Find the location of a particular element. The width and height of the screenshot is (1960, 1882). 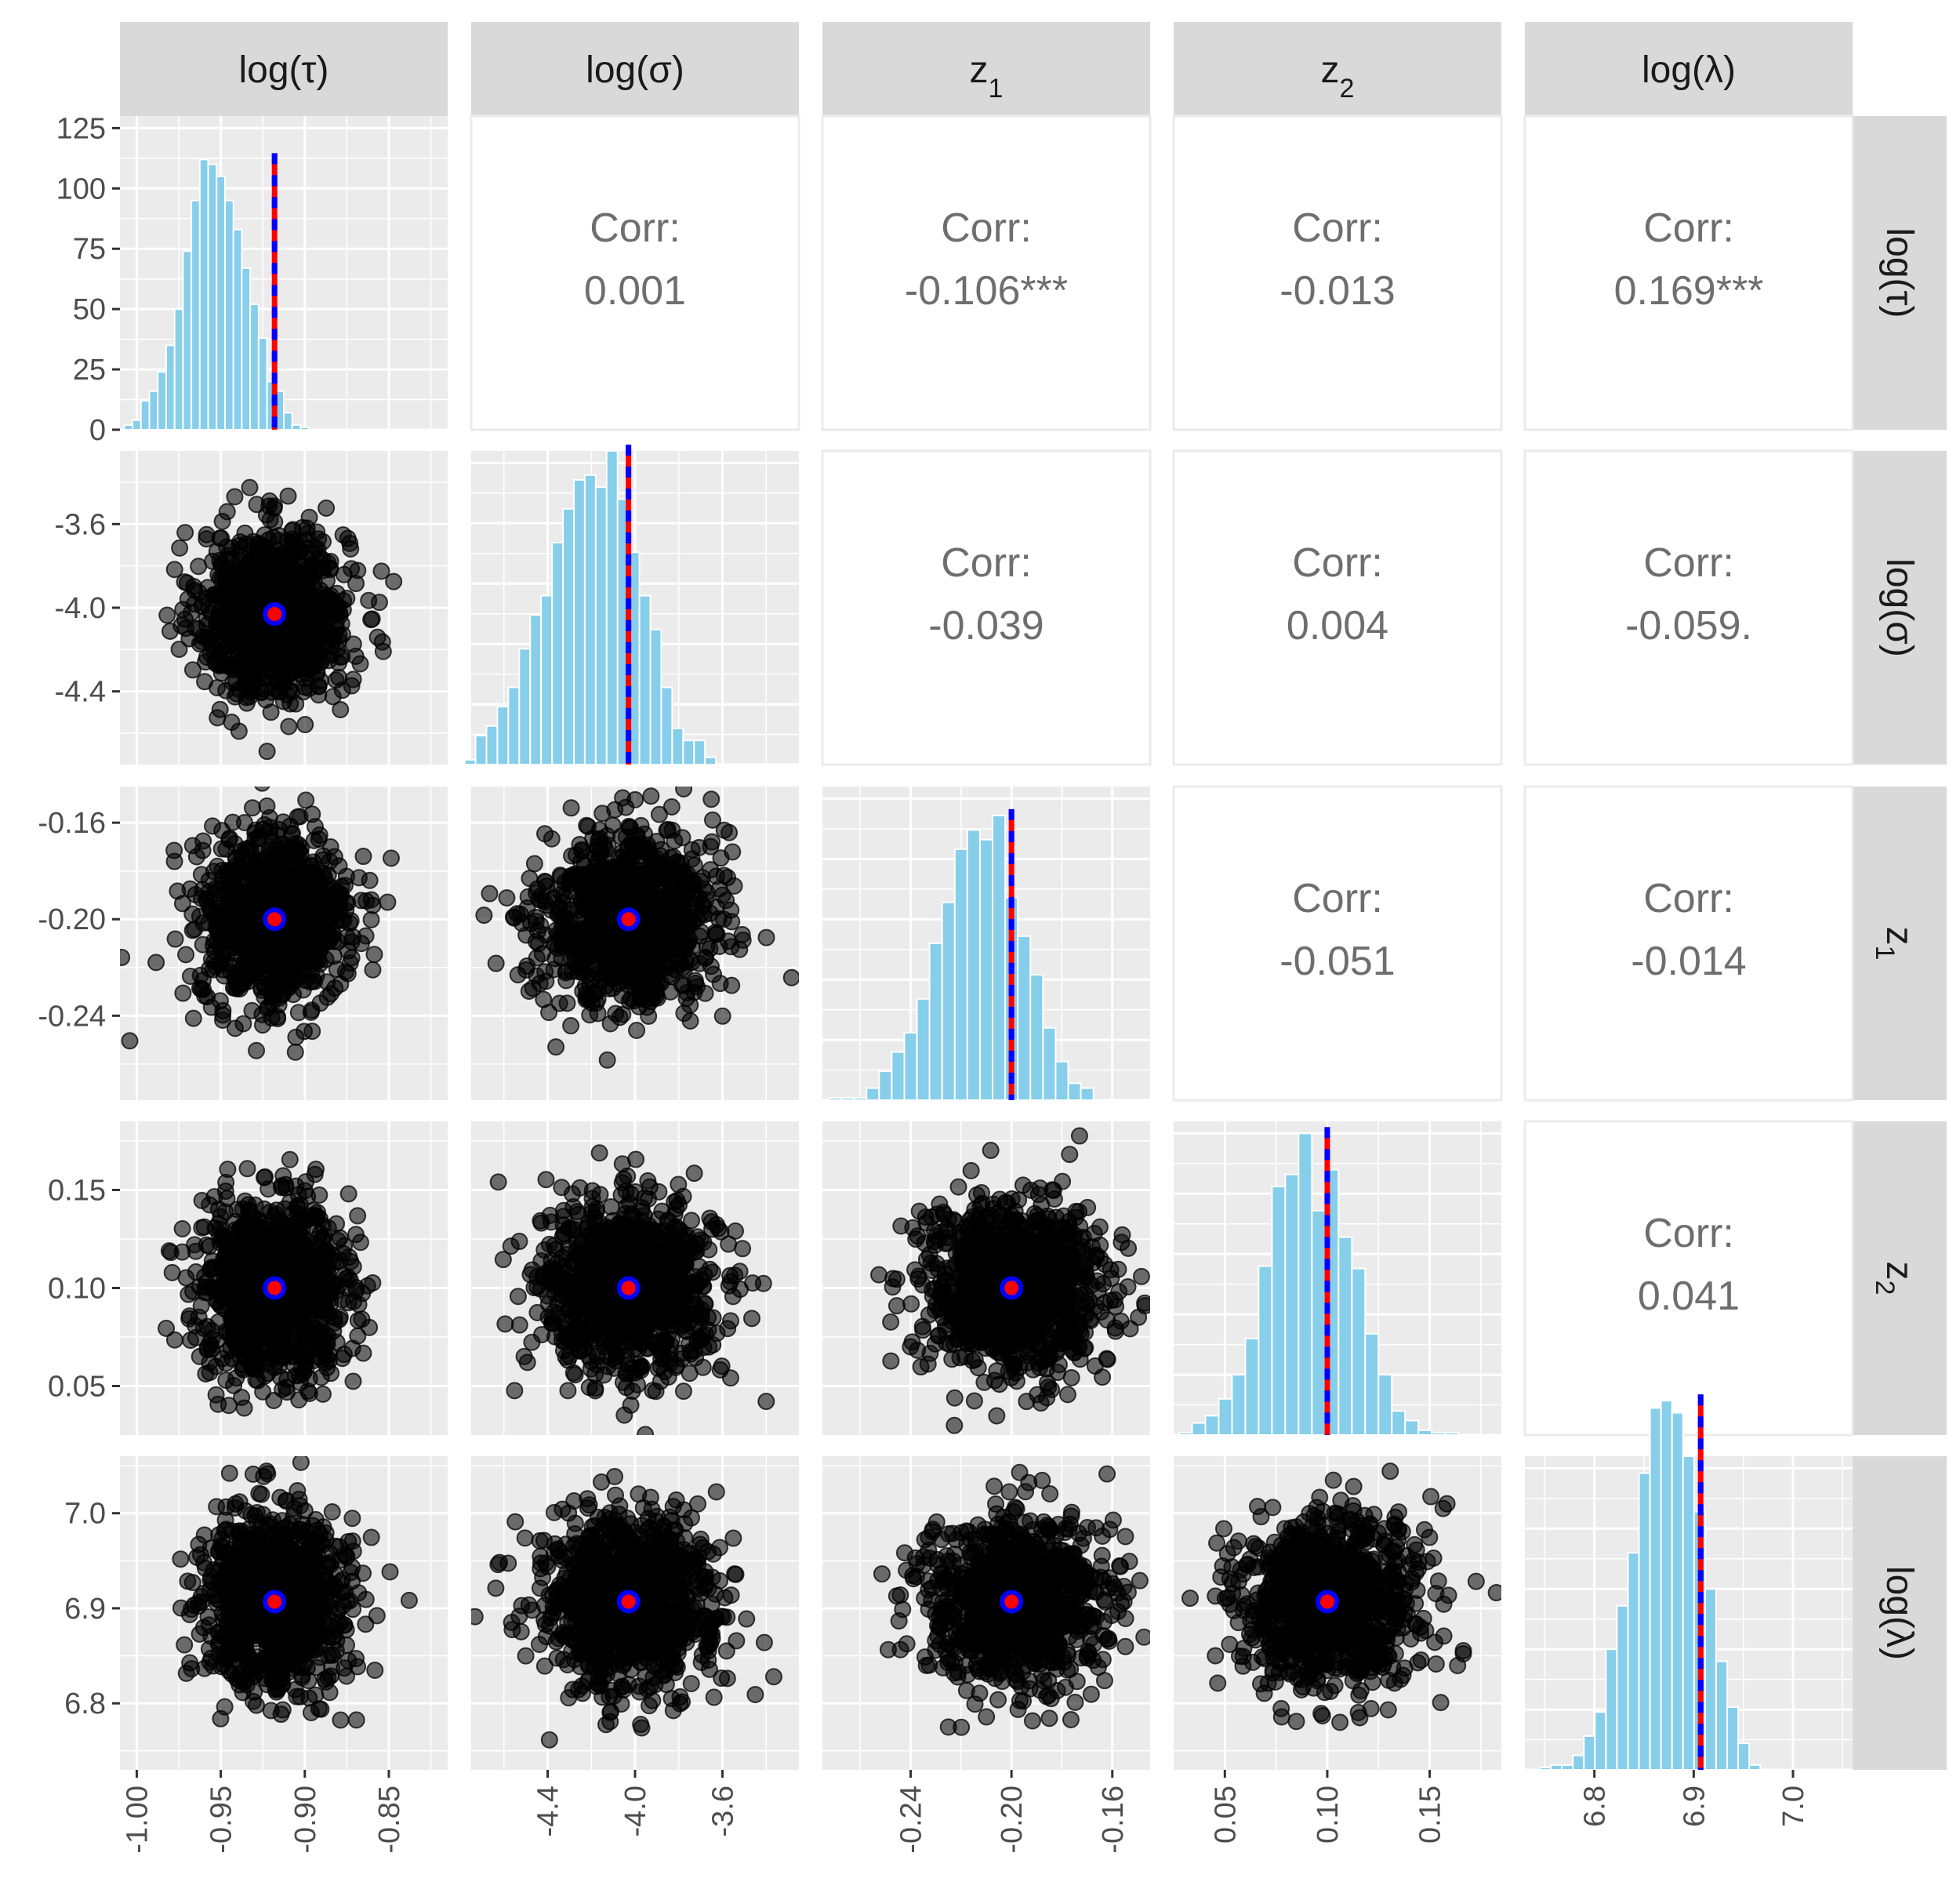

column-strip-label-log_tau: log(τ) is located at coordinates (284, 70).